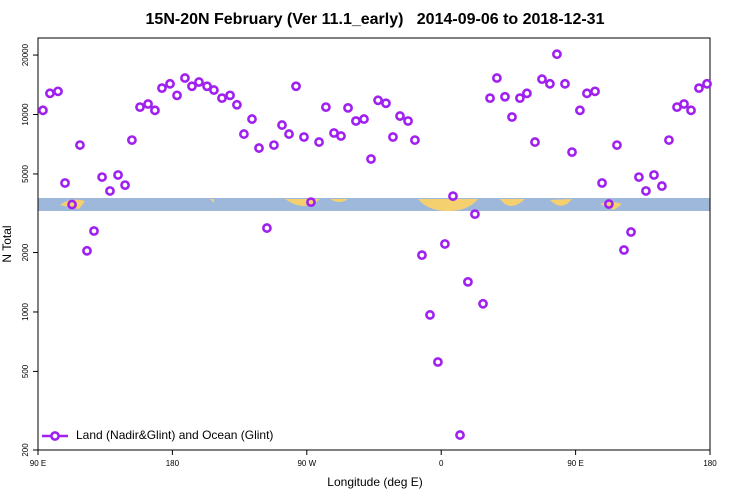 This screenshot has width=750, height=500. Describe the element at coordinates (374, 204) in the screenshot. I see `map-strip` at that location.